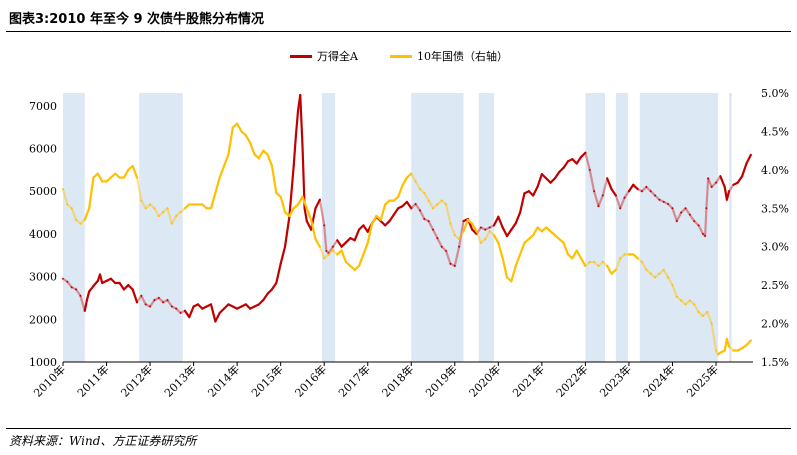 The height and width of the screenshot is (455, 797). I want to click on y-left-tick-label: 3000, so click(43, 277).